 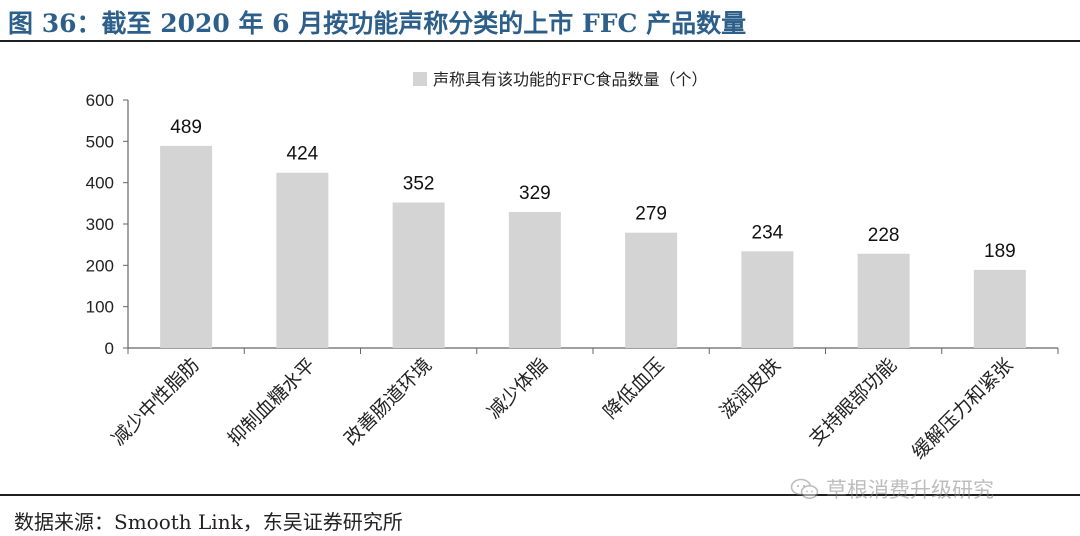 I want to click on legend-swatch, so click(x=420, y=79).